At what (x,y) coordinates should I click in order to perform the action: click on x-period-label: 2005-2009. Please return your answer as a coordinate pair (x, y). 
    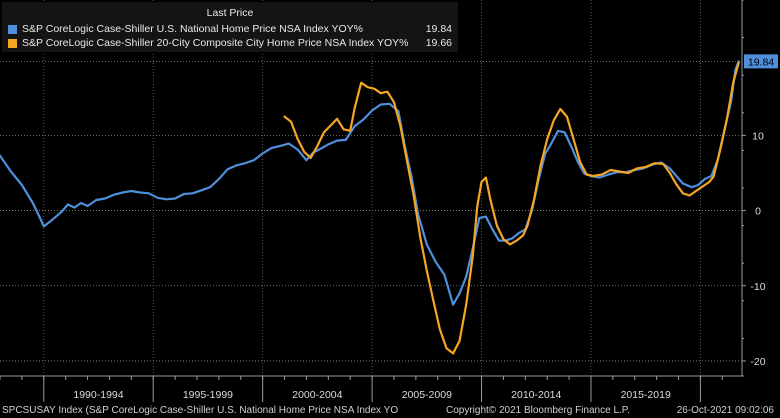
    Looking at the image, I should click on (427, 395).